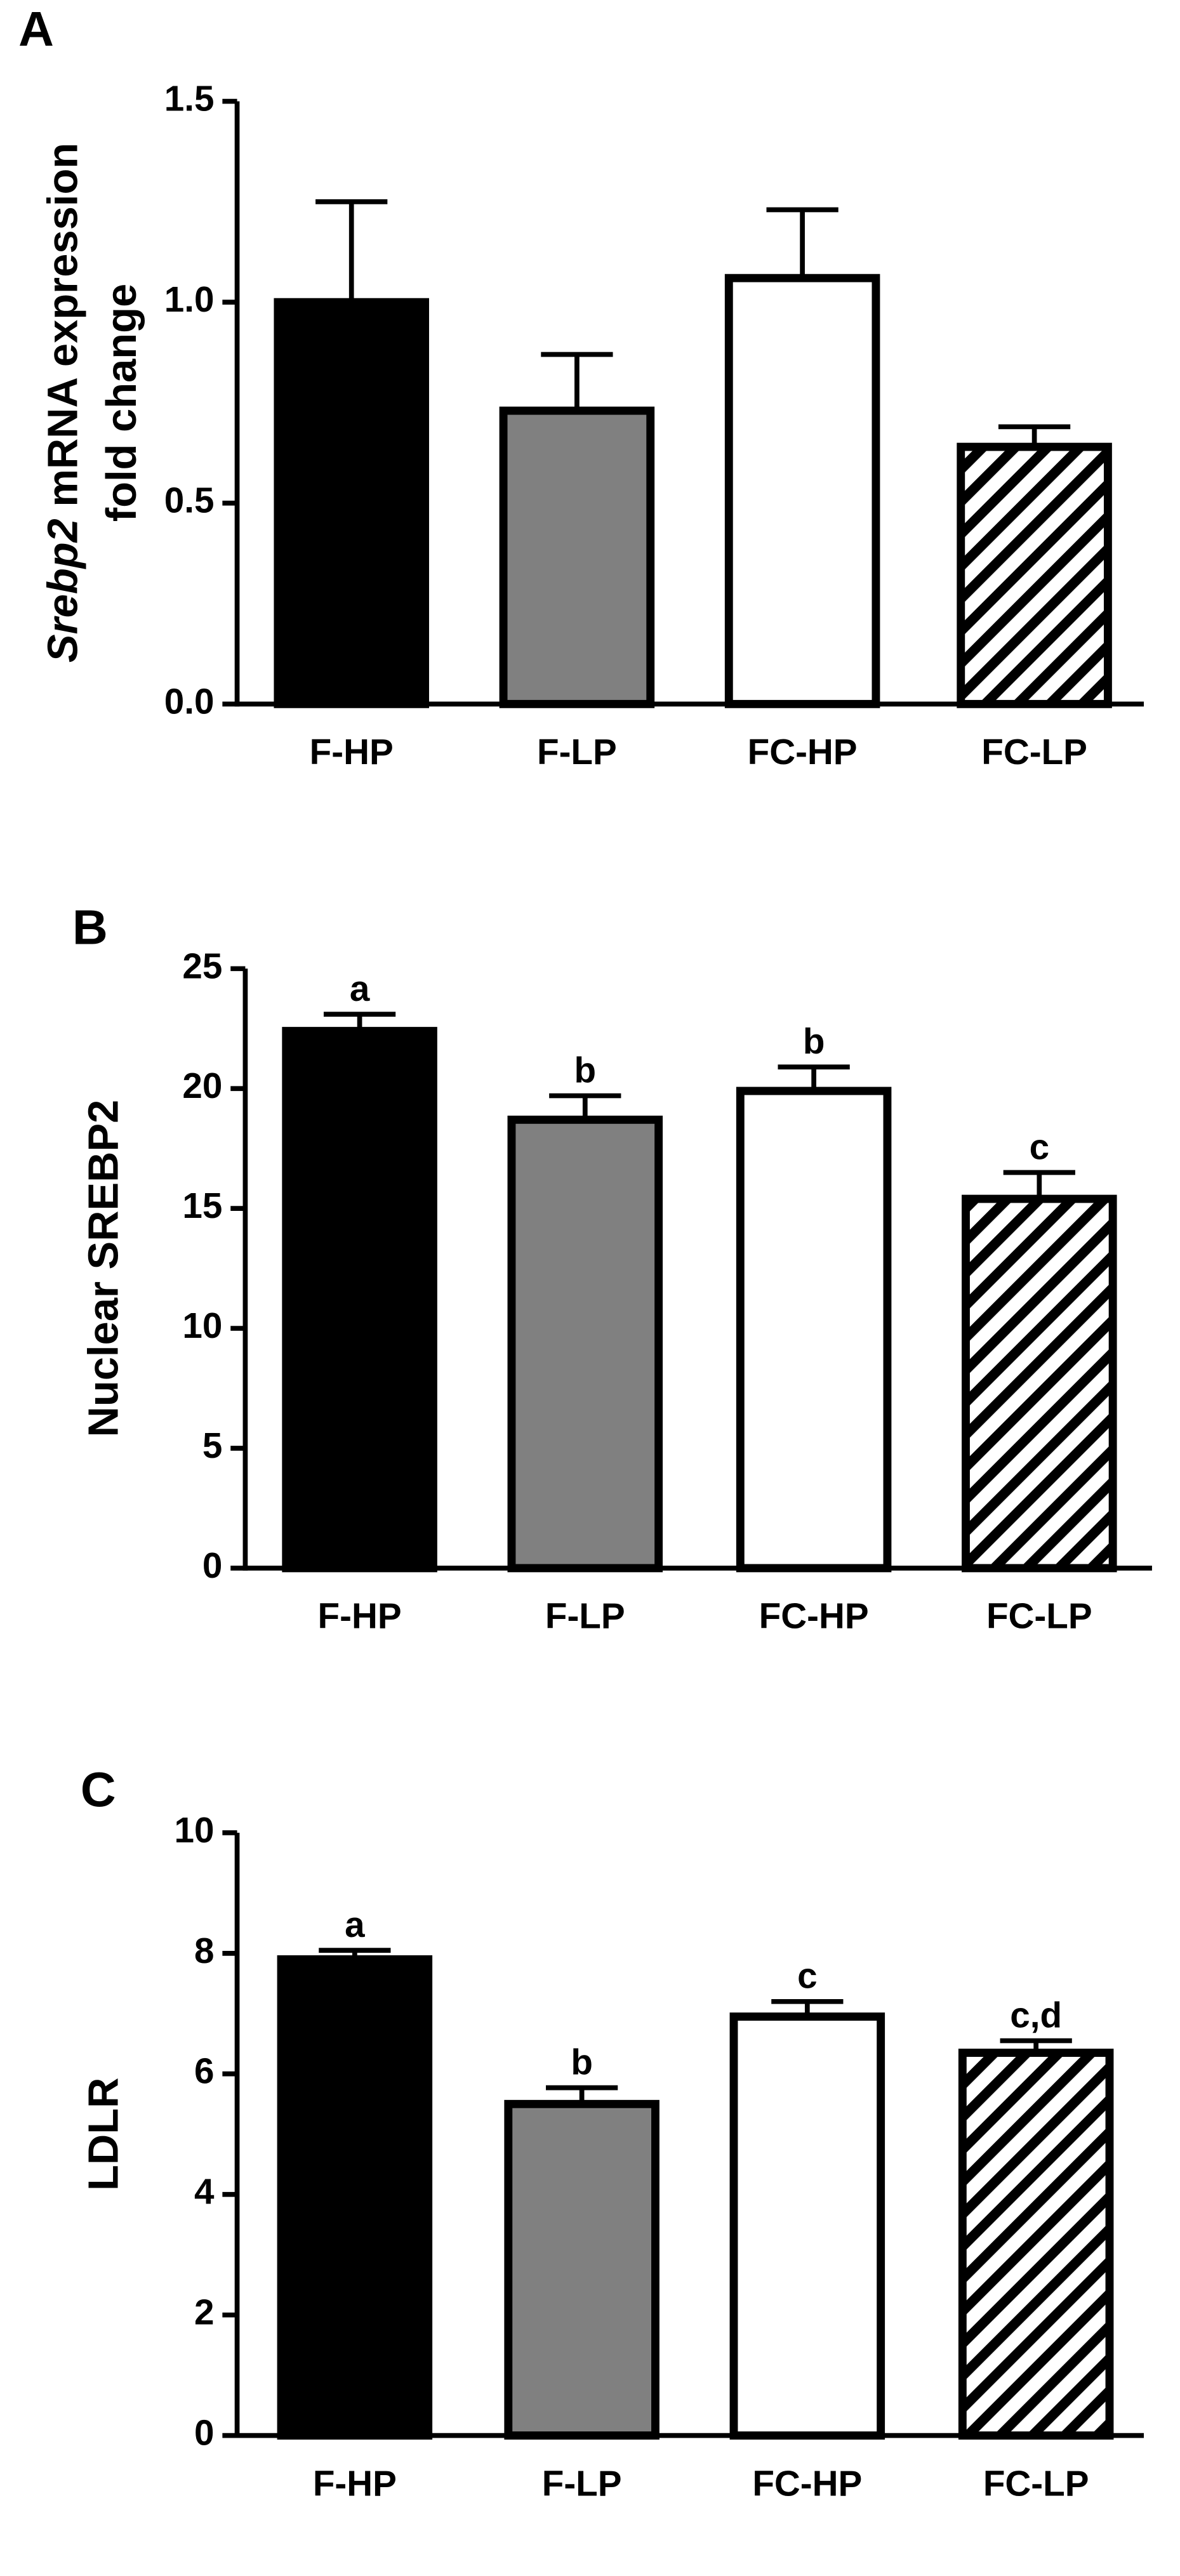 Image resolution: width=1180 pixels, height=2576 pixels. Describe the element at coordinates (204, 2071) in the screenshot. I see `y-tick-label: 6` at that location.